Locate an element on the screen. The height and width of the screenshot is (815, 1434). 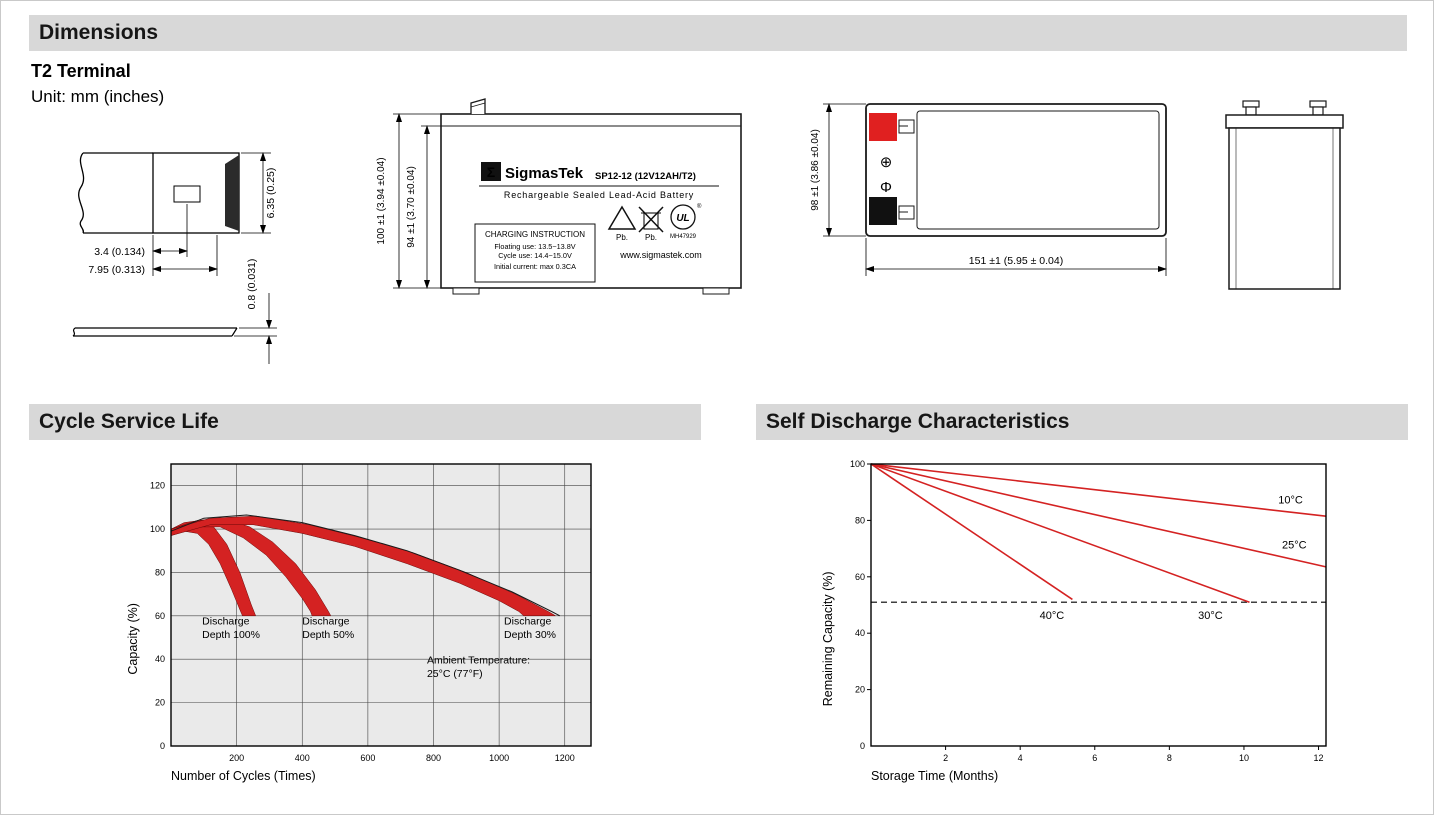
x-tick-label: 12 is located at coordinates (1319, 758).